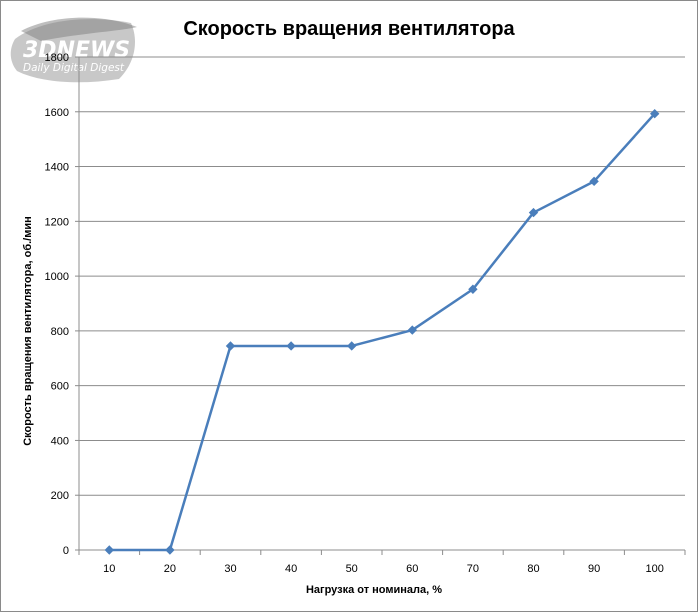  What do you see at coordinates (349, 29) in the screenshot?
I see `chart-title: Скорость вращения вентилятора` at bounding box center [349, 29].